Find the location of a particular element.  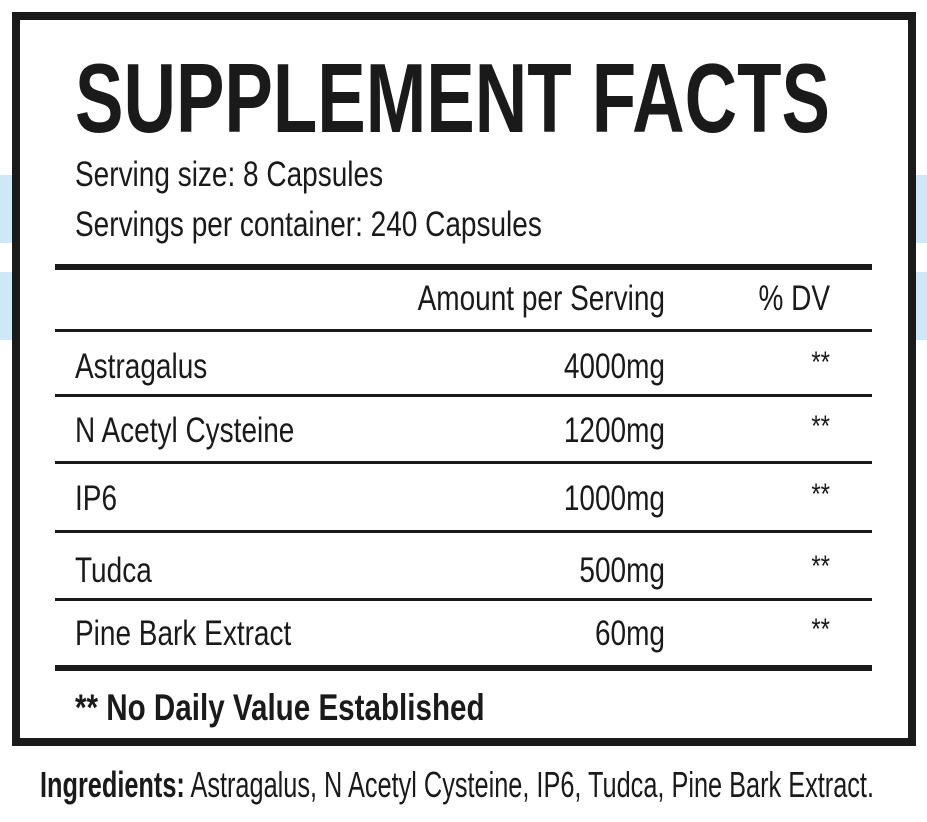

column-header: % DV is located at coordinates (794, 298).